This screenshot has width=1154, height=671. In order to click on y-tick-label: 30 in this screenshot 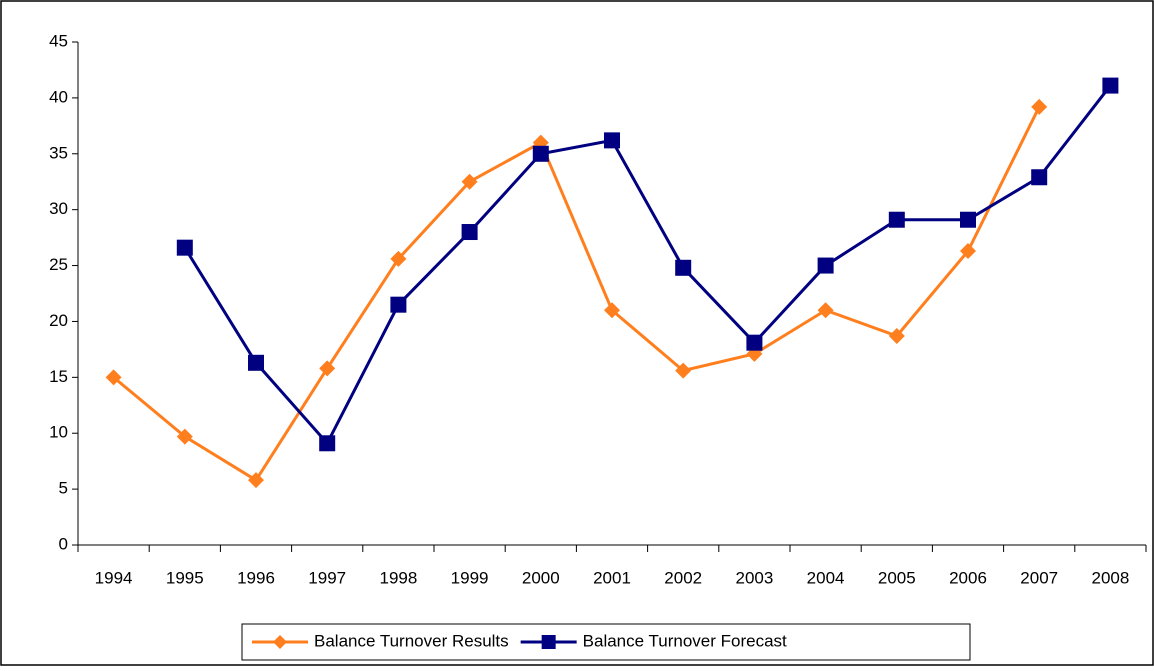, I will do `click(58, 208)`.